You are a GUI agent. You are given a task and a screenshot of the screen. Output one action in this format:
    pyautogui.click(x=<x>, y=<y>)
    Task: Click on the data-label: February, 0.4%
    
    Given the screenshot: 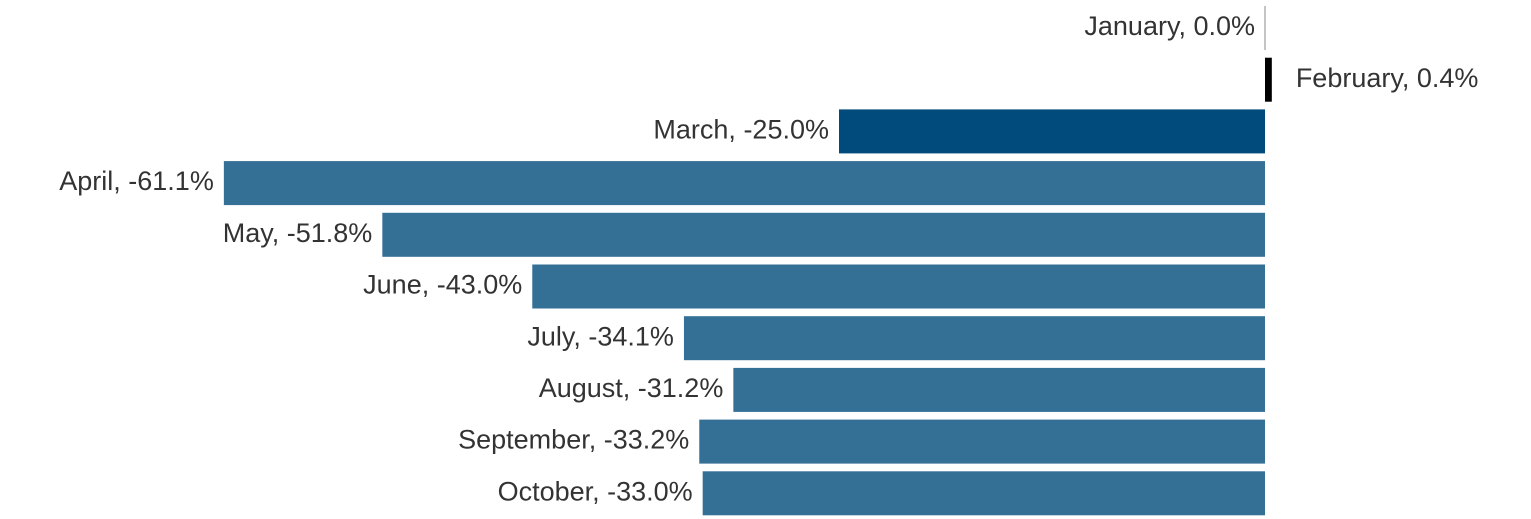 What is the action you would take?
    pyautogui.click(x=1387, y=78)
    